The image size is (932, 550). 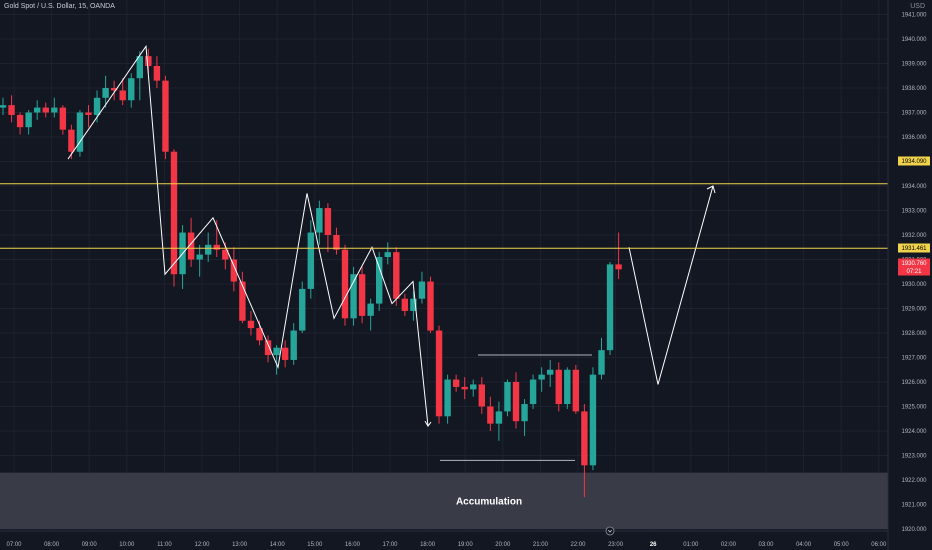 I want to click on accumulation-zone: Accumulation, so click(x=444, y=500).